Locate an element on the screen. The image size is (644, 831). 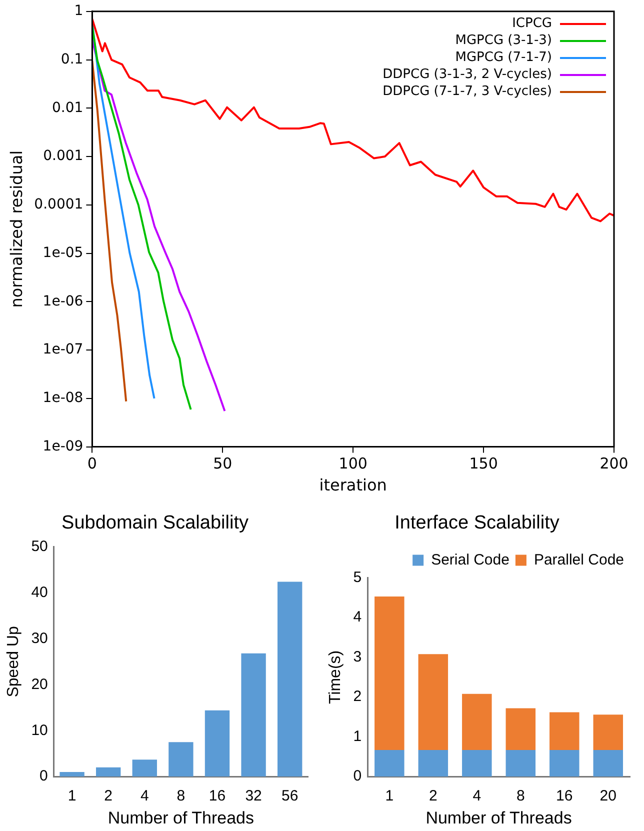
y-tick-label: 50 is located at coordinates (39, 546).